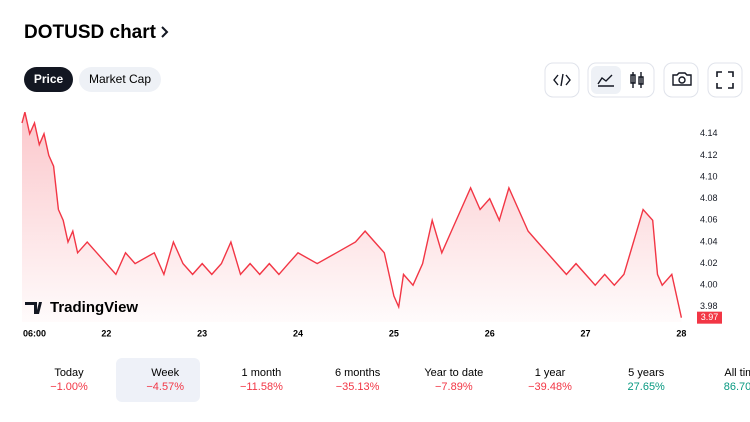 The height and width of the screenshot is (422, 750). What do you see at coordinates (165, 387) in the screenshot?
I see `period-change: −4.57%` at bounding box center [165, 387].